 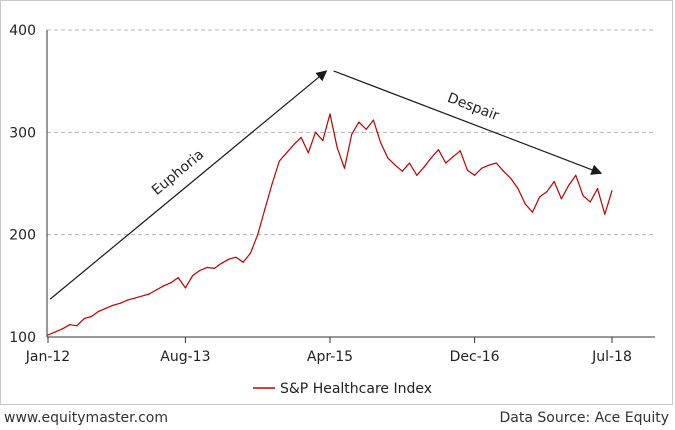 I want to click on annotation-label-euphoria: Euphoria, so click(x=178, y=173).